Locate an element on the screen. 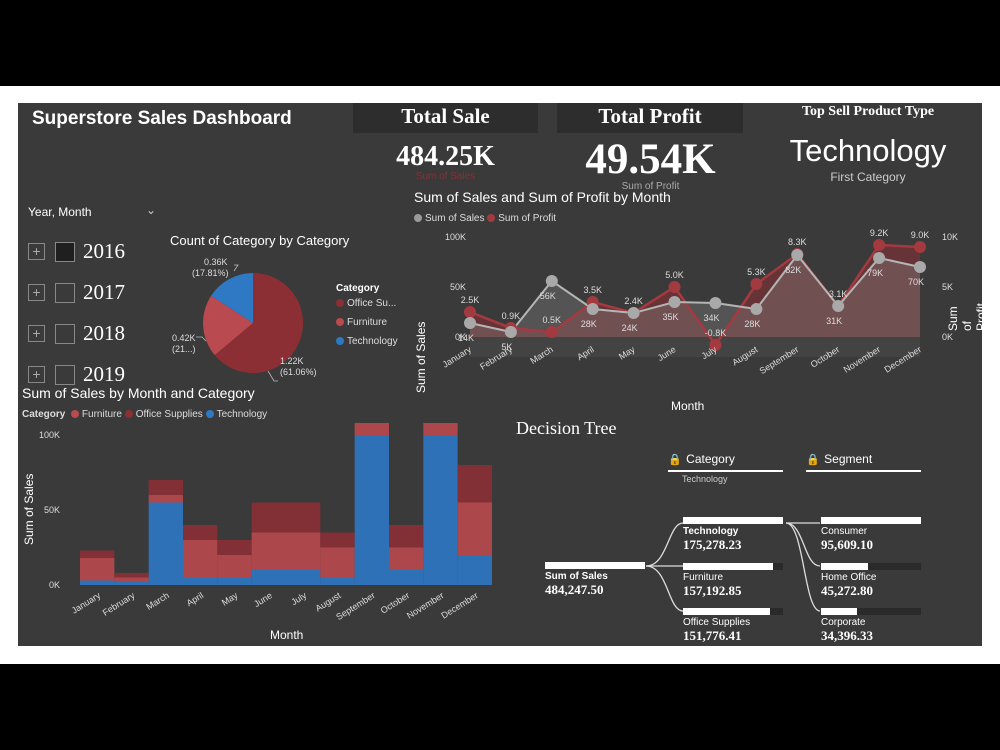 The image size is (1000, 750). legend-item-sales: Sum of Sales is located at coordinates (449, 218).